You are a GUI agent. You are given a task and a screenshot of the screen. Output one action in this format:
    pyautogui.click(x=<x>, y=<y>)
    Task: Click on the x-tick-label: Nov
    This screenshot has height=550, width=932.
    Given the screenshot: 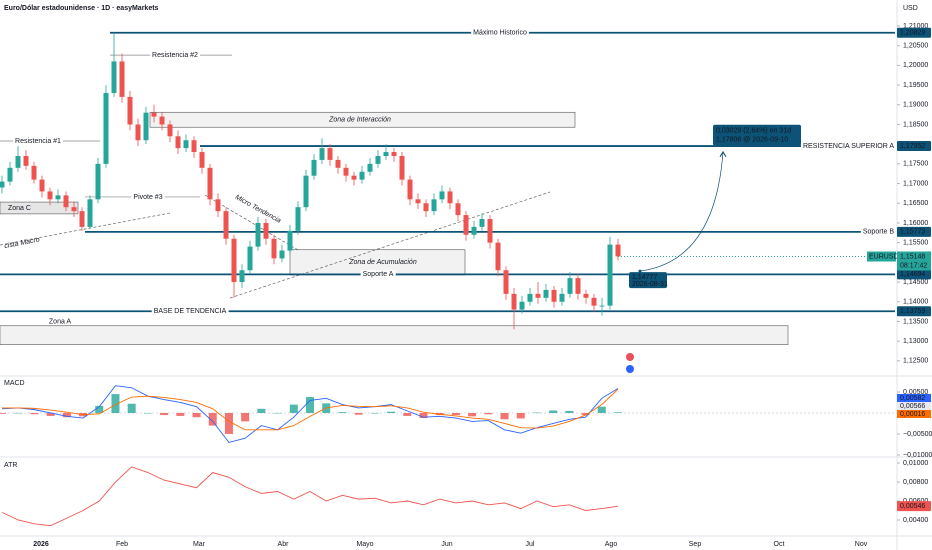 What is the action you would take?
    pyautogui.click(x=861, y=544)
    